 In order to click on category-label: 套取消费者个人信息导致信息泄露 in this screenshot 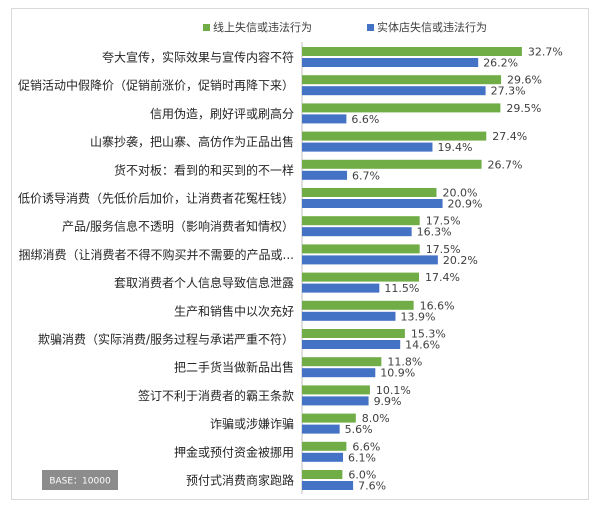, I will do `click(204, 282)`.